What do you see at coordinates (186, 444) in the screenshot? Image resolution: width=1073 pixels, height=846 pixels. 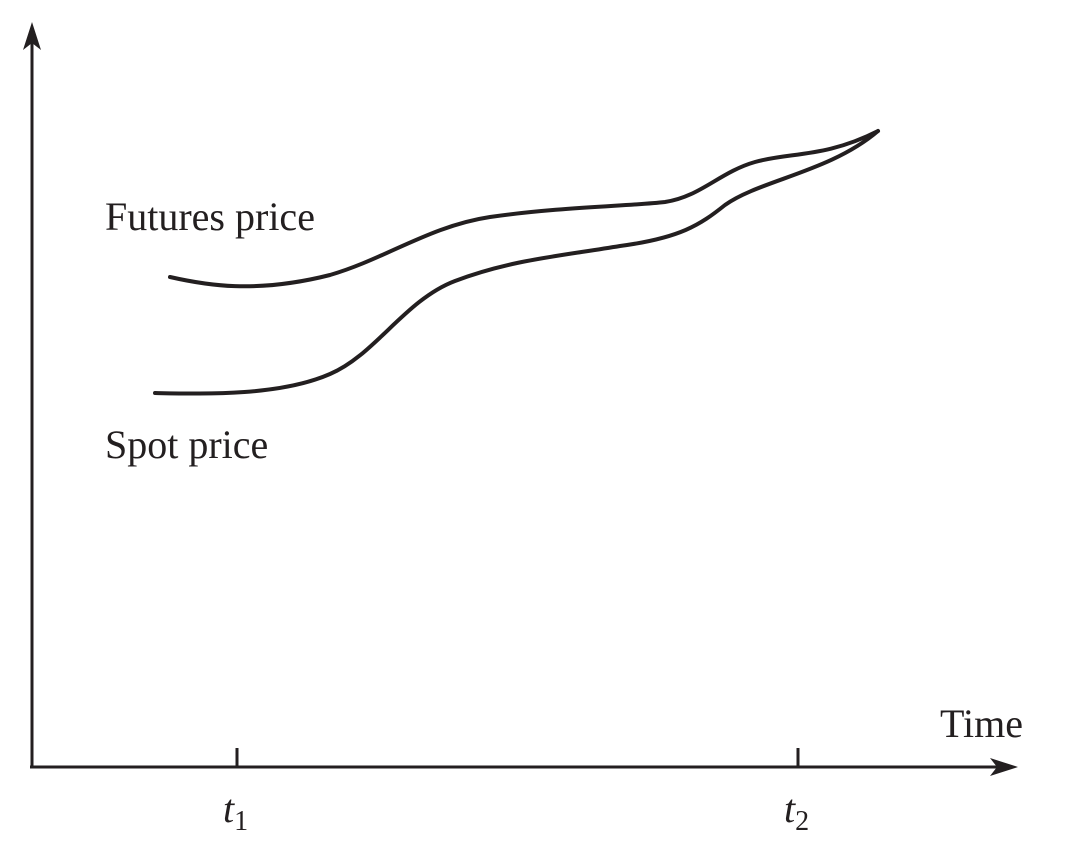 I see `series-label-spot-price: Spot price` at bounding box center [186, 444].